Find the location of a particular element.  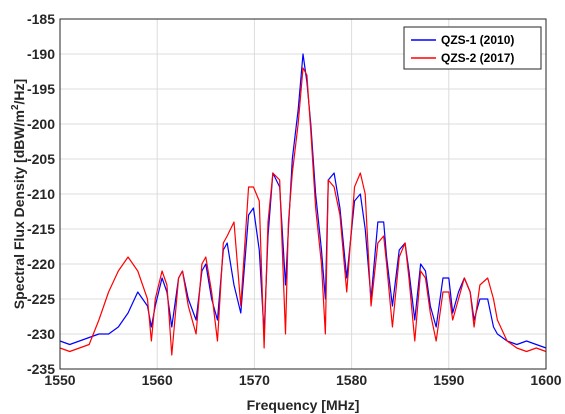

y-tick-label: -235 is located at coordinates (41, 369).